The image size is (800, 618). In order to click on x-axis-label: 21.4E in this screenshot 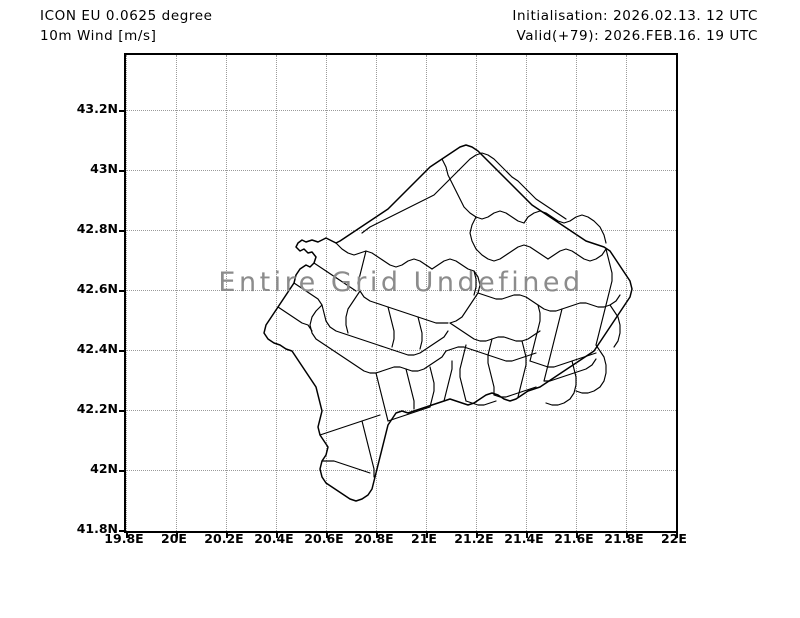, I will do `click(524, 538)`.